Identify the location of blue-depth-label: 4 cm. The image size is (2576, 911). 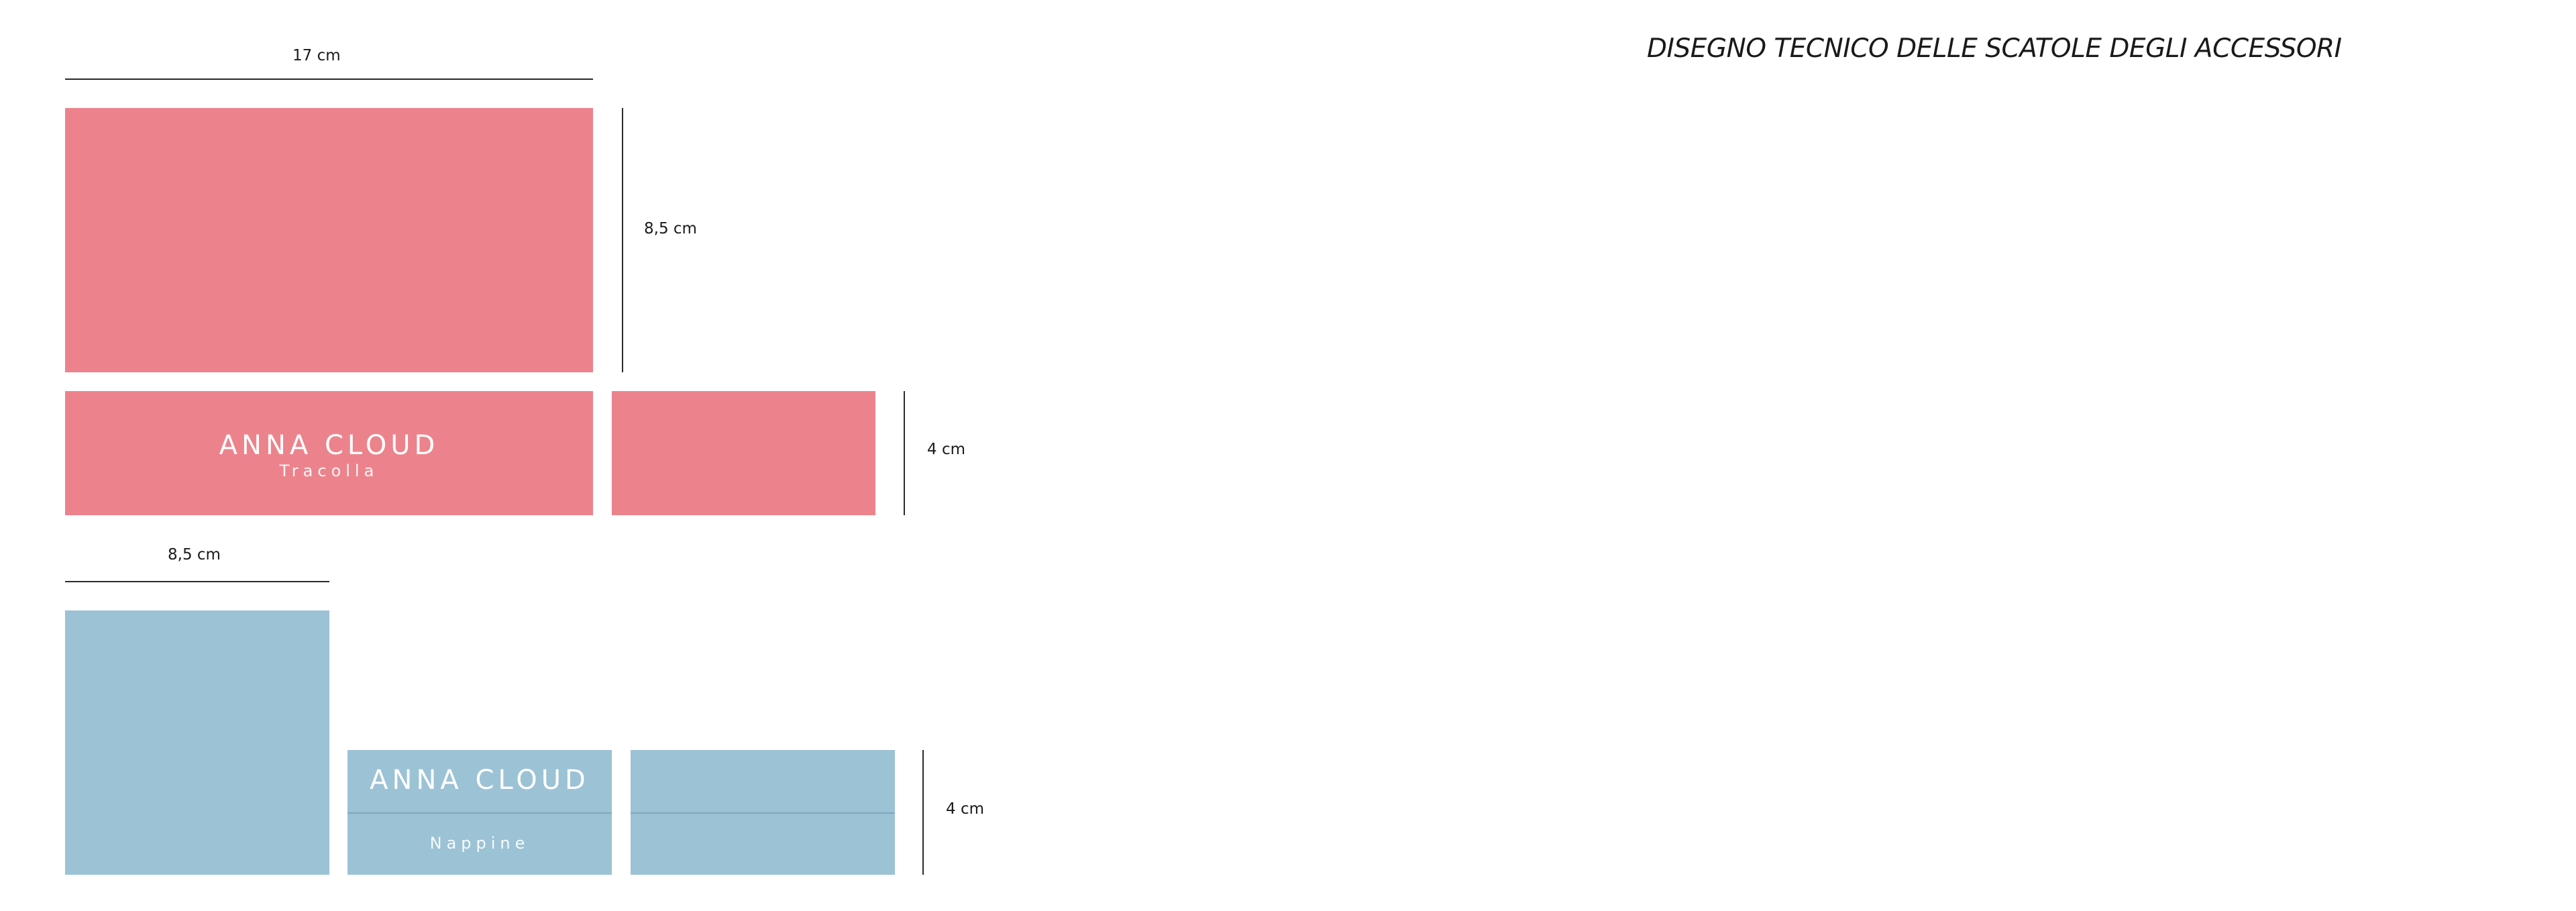
(965, 809).